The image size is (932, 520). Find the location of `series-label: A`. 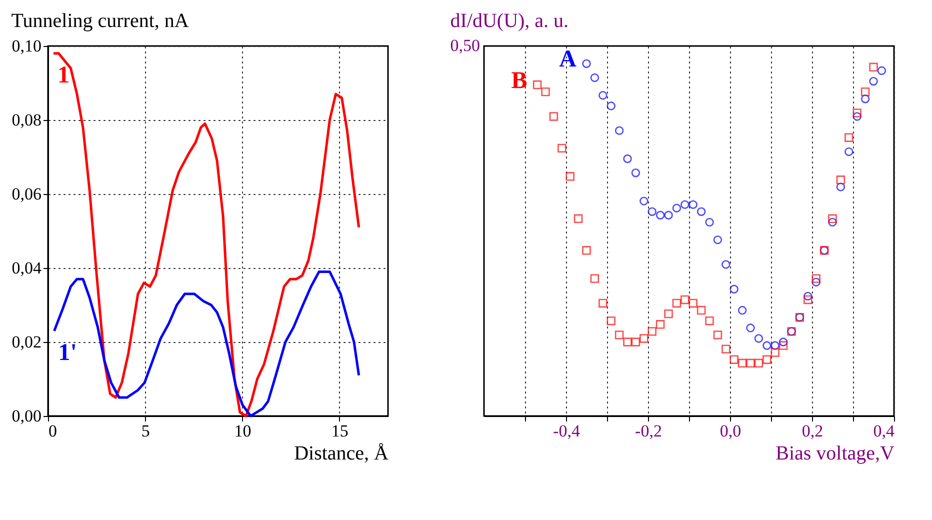

series-label: A is located at coordinates (568, 59).